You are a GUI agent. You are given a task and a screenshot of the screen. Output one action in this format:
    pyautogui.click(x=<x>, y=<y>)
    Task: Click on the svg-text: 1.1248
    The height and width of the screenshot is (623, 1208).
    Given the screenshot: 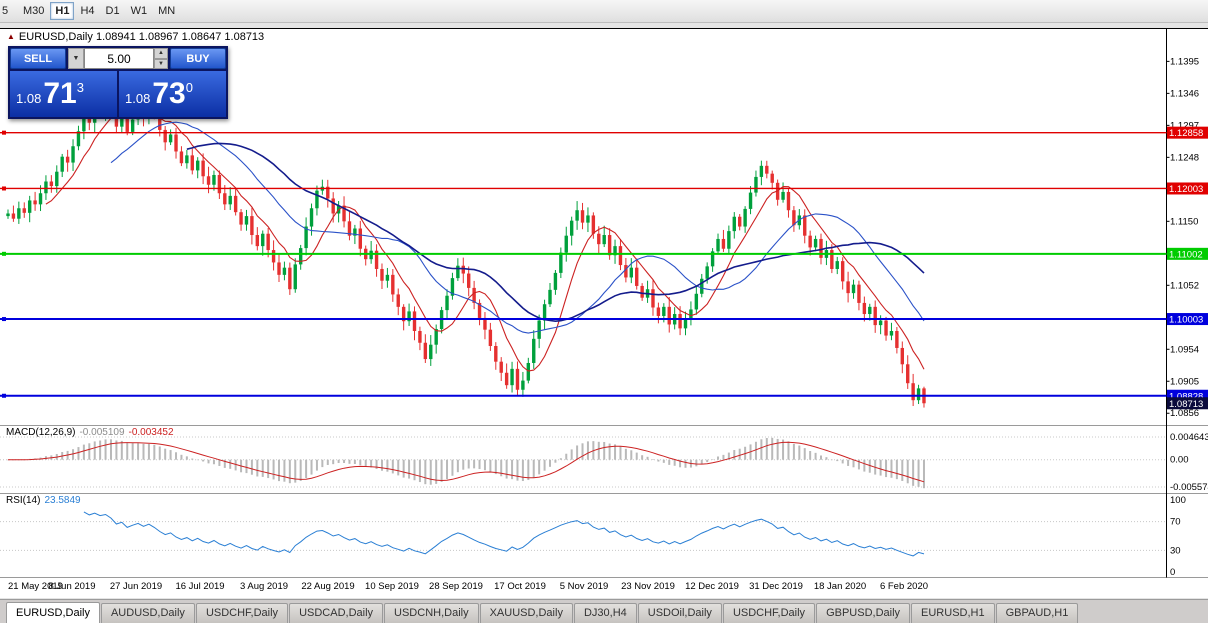 What is the action you would take?
    pyautogui.click(x=1184, y=157)
    